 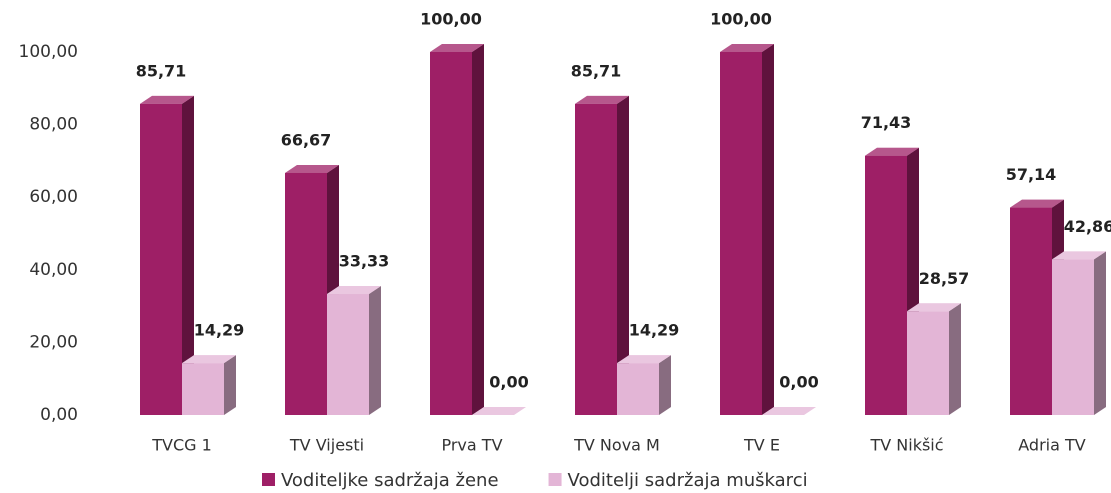 I want to click on y-tick-label: 60,00, so click(x=53, y=197).